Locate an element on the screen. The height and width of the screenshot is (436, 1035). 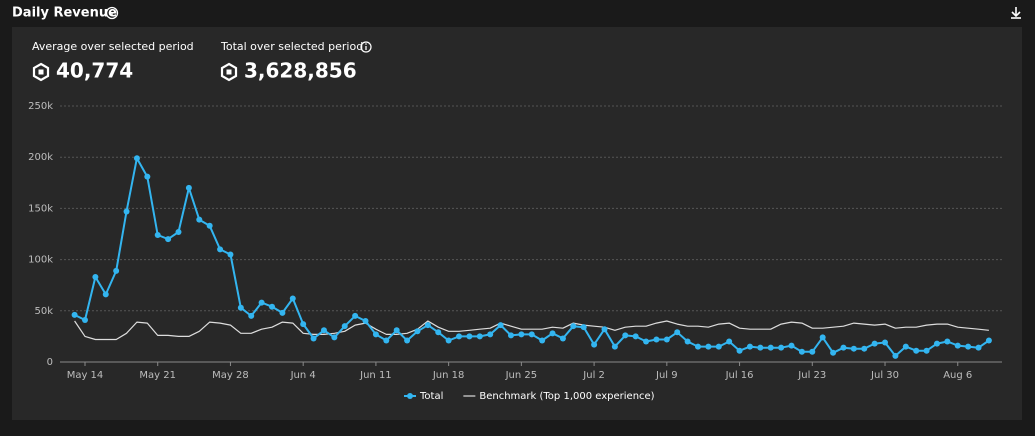
y-tick-label: 0 is located at coordinates (50, 362).